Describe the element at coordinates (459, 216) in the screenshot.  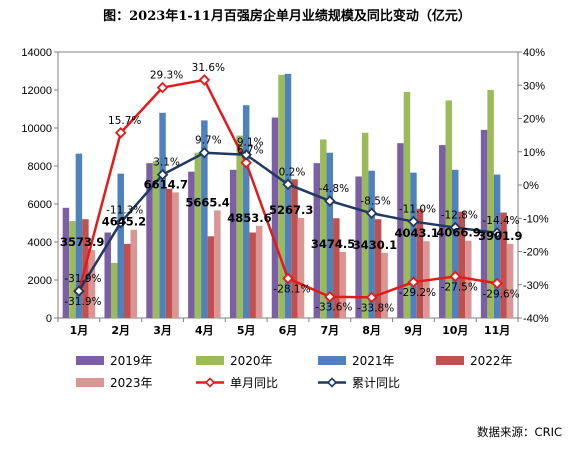
I see `line-value-label: -12.8%` at that location.